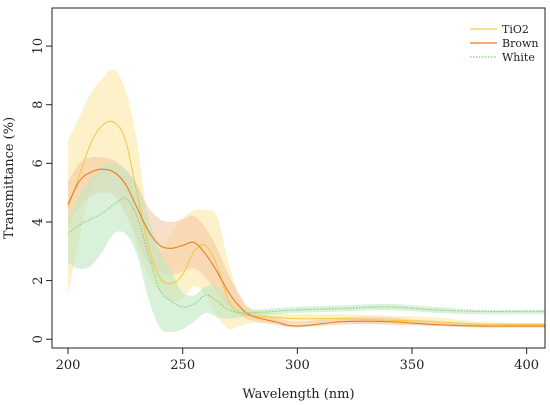 This screenshot has height=405, width=550. I want to click on x-axis: 200 250 300 350 400, so click(297, 360).